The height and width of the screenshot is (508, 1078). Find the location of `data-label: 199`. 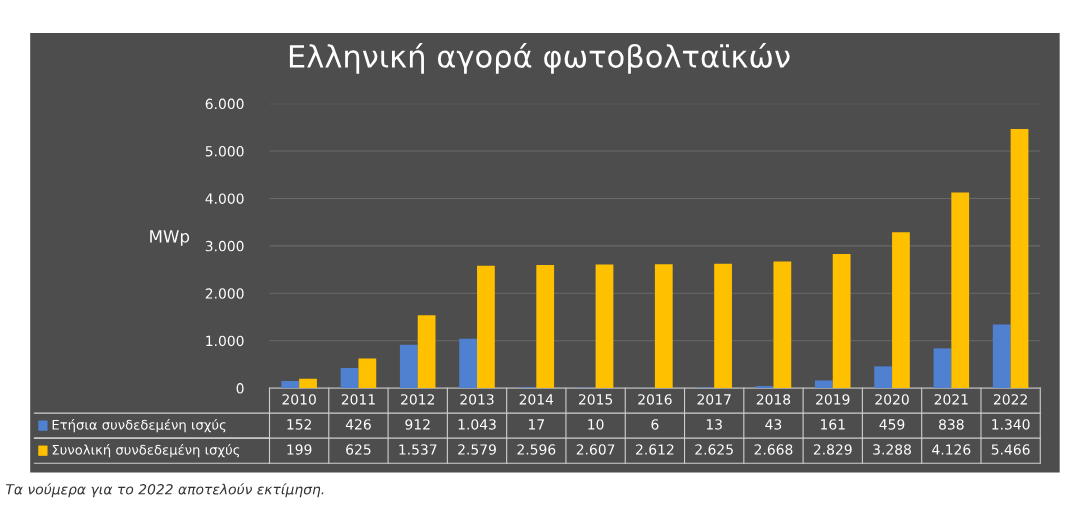

data-label: 199 is located at coordinates (299, 449).